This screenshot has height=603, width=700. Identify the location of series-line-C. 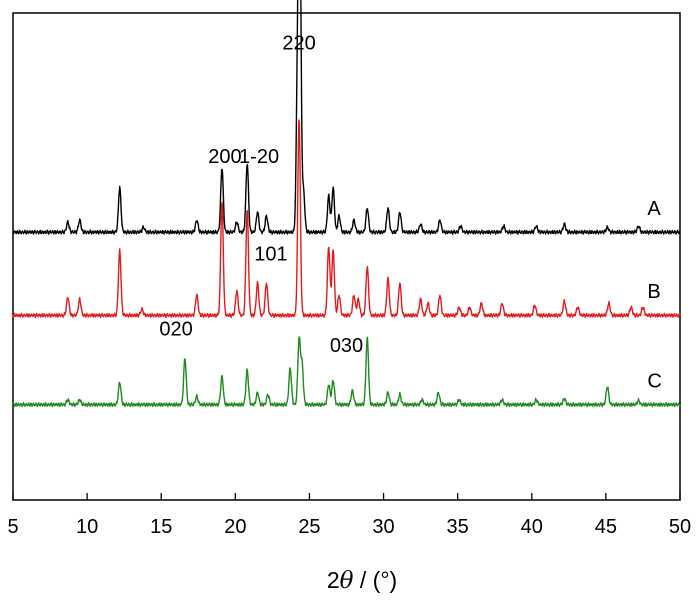
(346, 372).